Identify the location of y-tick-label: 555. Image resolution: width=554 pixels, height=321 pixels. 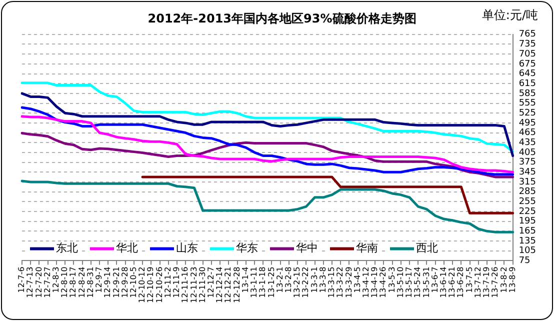
(527, 103).